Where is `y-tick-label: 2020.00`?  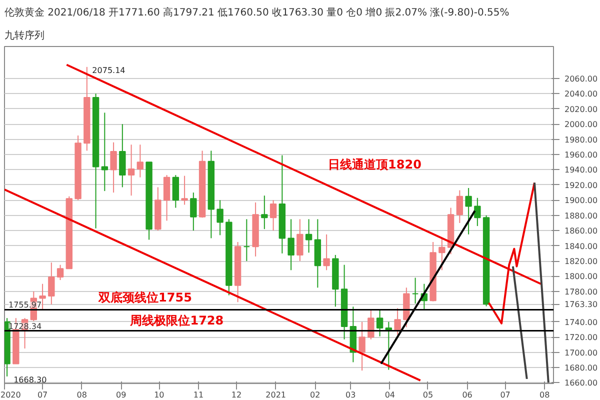 y-tick-label: 2020.00 is located at coordinates (581, 109).